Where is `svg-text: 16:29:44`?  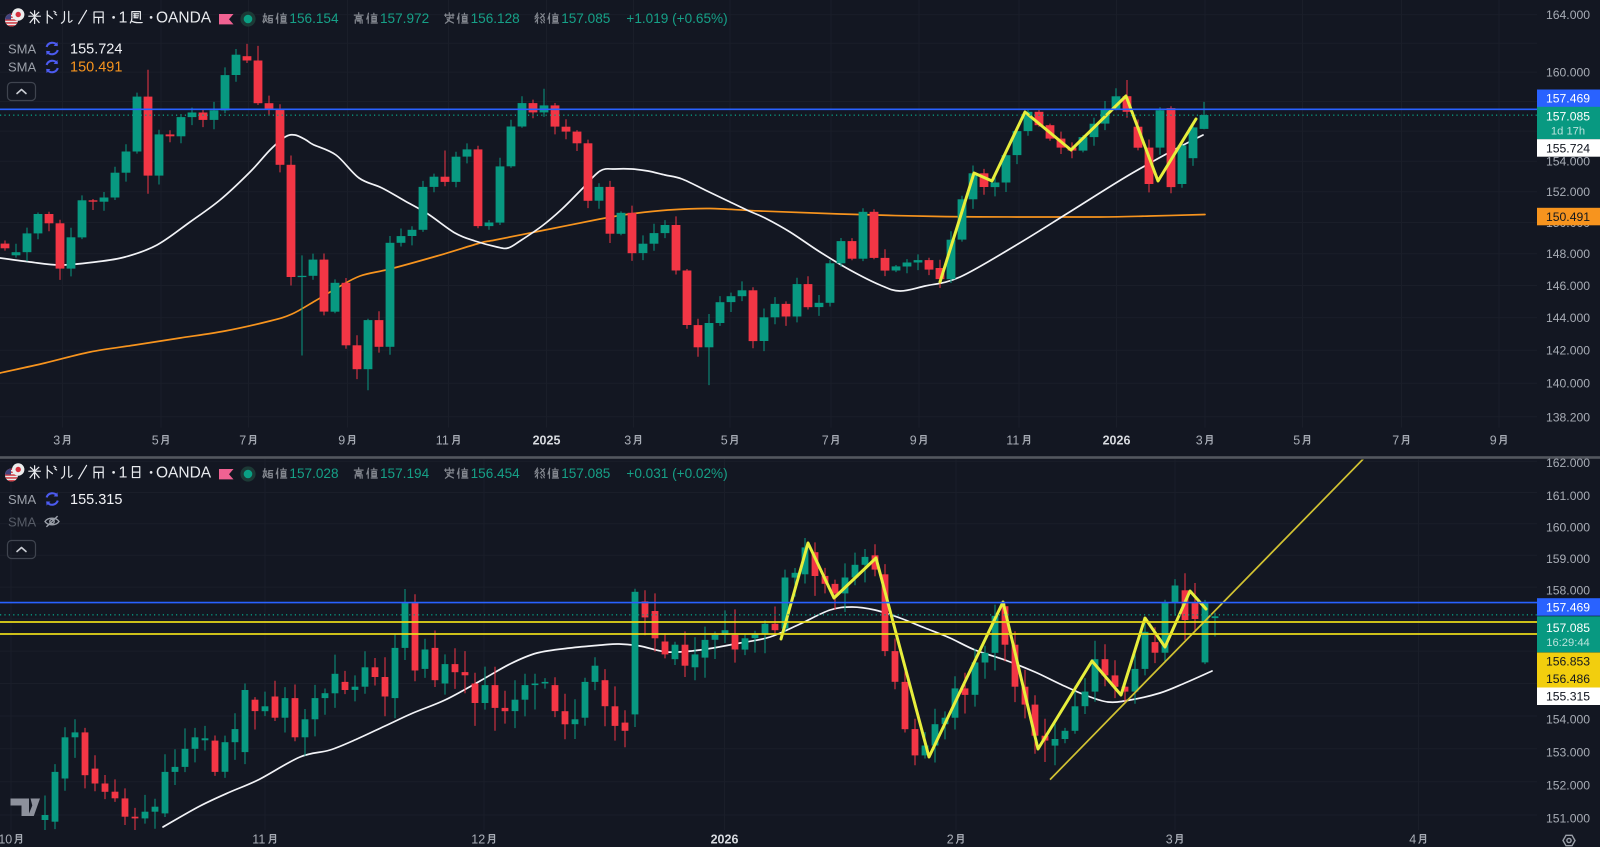
svg-text: 16:29:44 is located at coordinates (1568, 643).